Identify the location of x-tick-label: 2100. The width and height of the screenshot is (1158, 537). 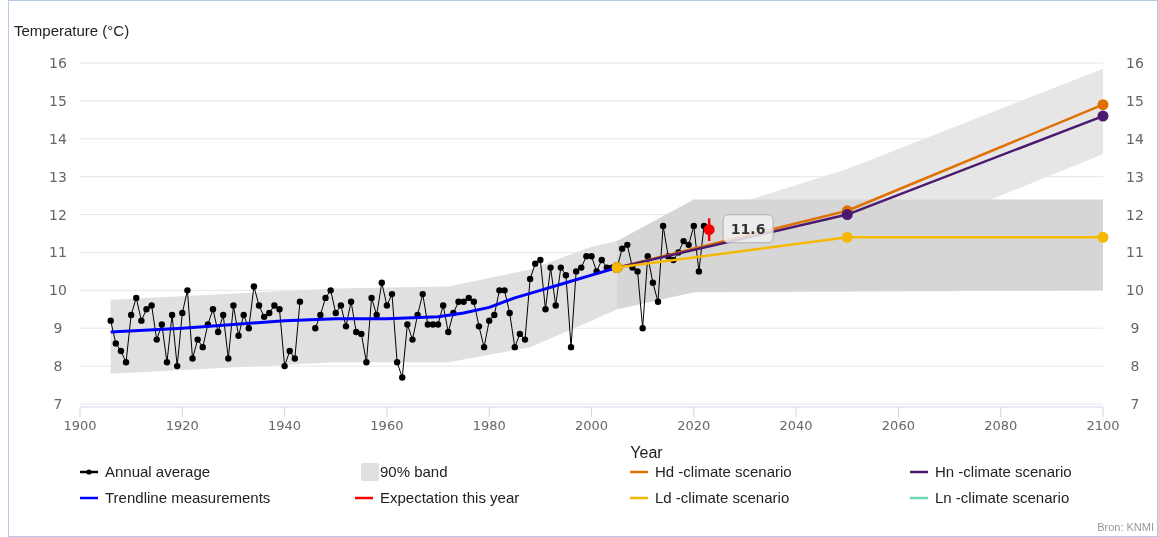
(1103, 425).